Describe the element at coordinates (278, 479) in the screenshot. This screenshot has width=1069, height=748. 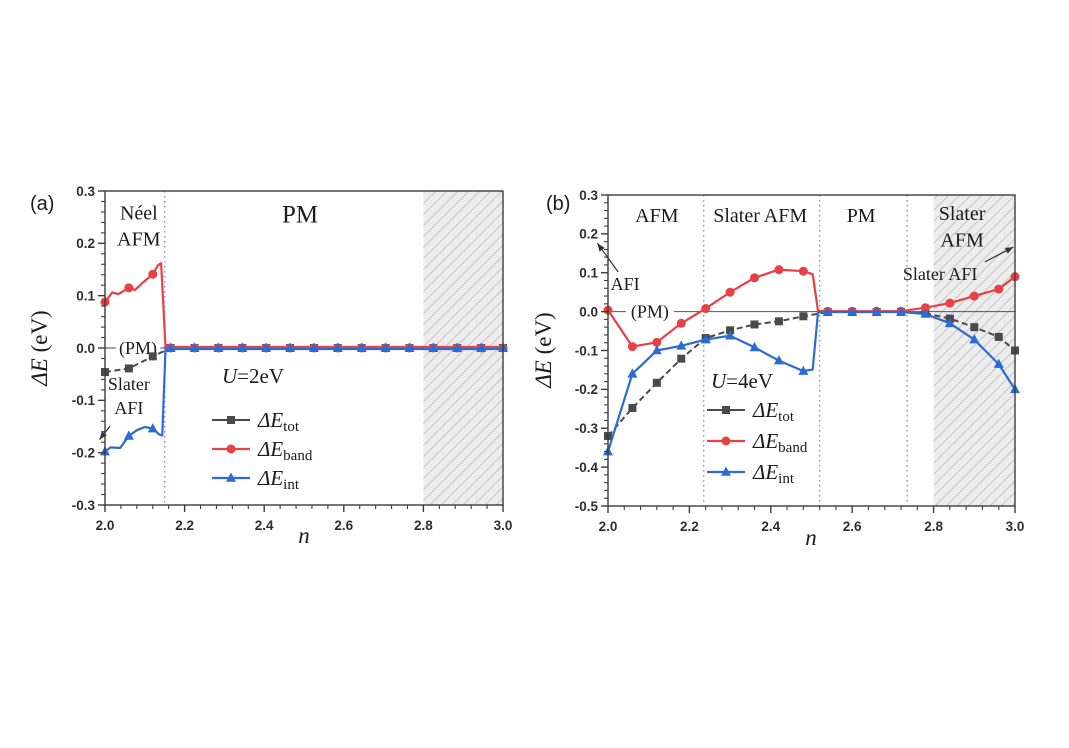
I see `legend-label: ΔEint` at that location.